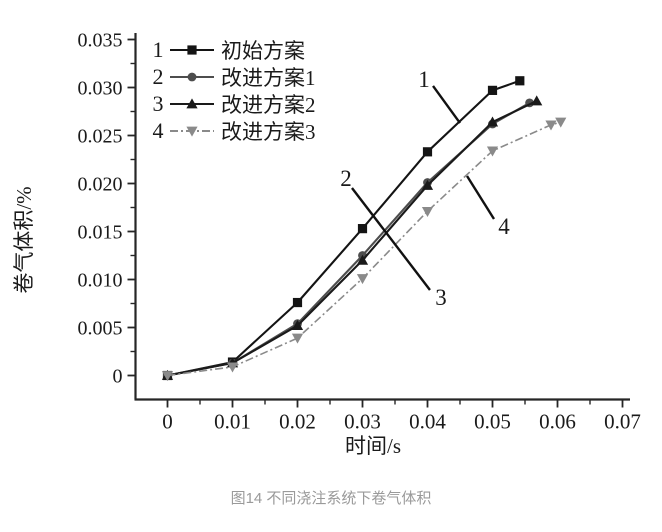 Image resolution: width=662 pixels, height=532 pixels. What do you see at coordinates (100, 137) in the screenshot?
I see `y-tick-label: 0.025` at bounding box center [100, 137].